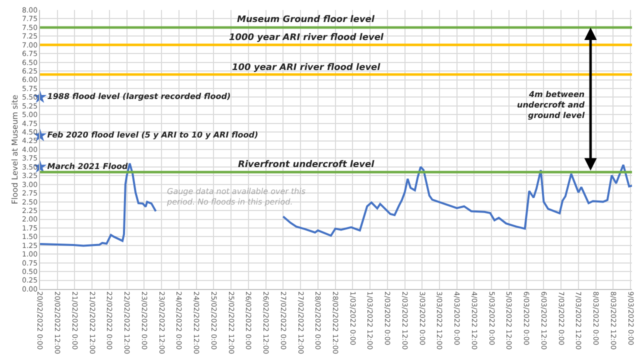 The width and height of the screenshot is (640, 360). Describe the element at coordinates (551, 105) in the screenshot. I see `annotation: 4m between undercroft and ground level` at that location.